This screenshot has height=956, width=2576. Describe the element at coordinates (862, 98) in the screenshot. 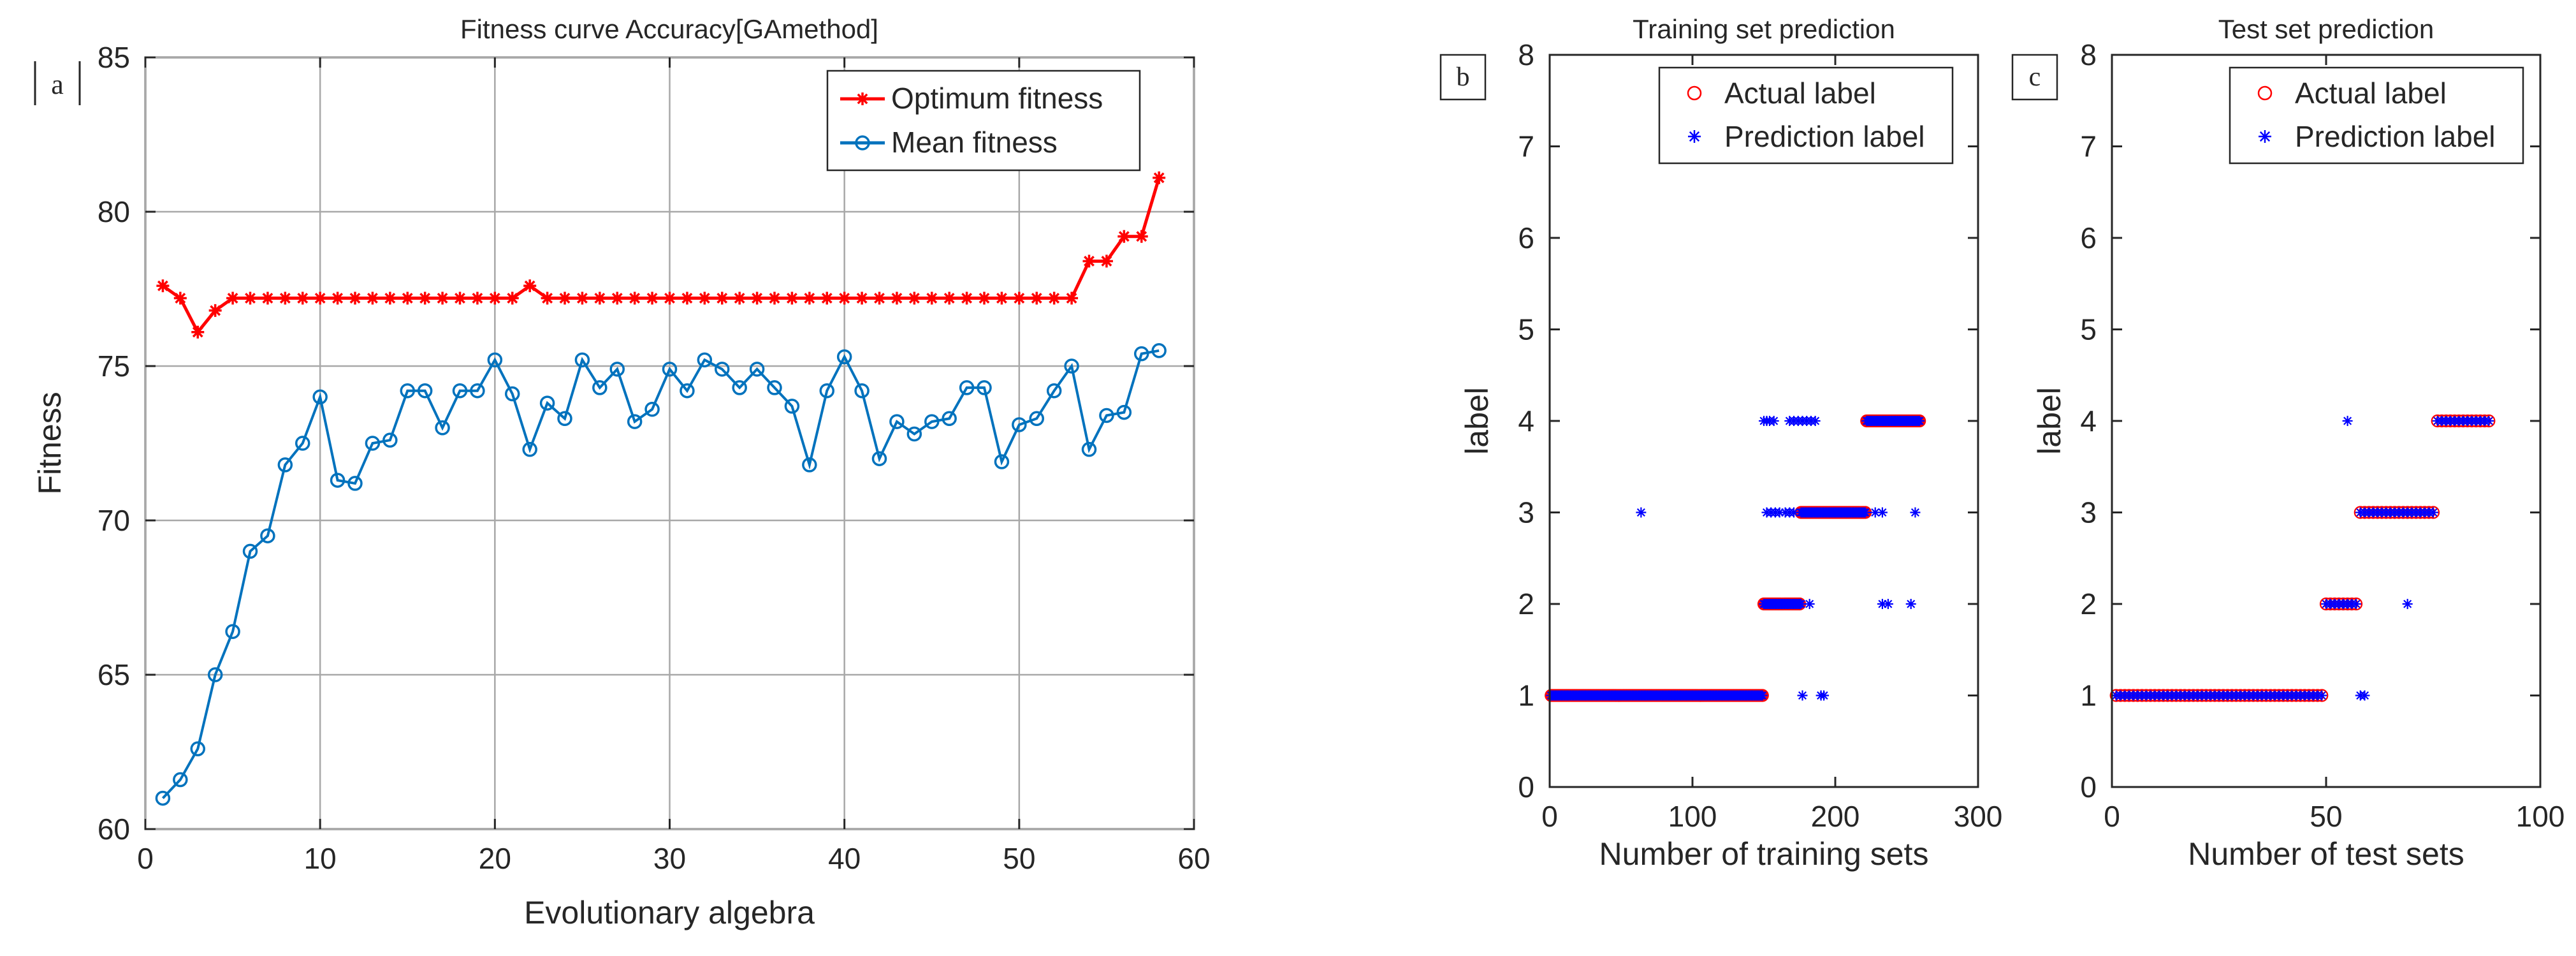

I see `legend-a-optimum-marker` at that location.